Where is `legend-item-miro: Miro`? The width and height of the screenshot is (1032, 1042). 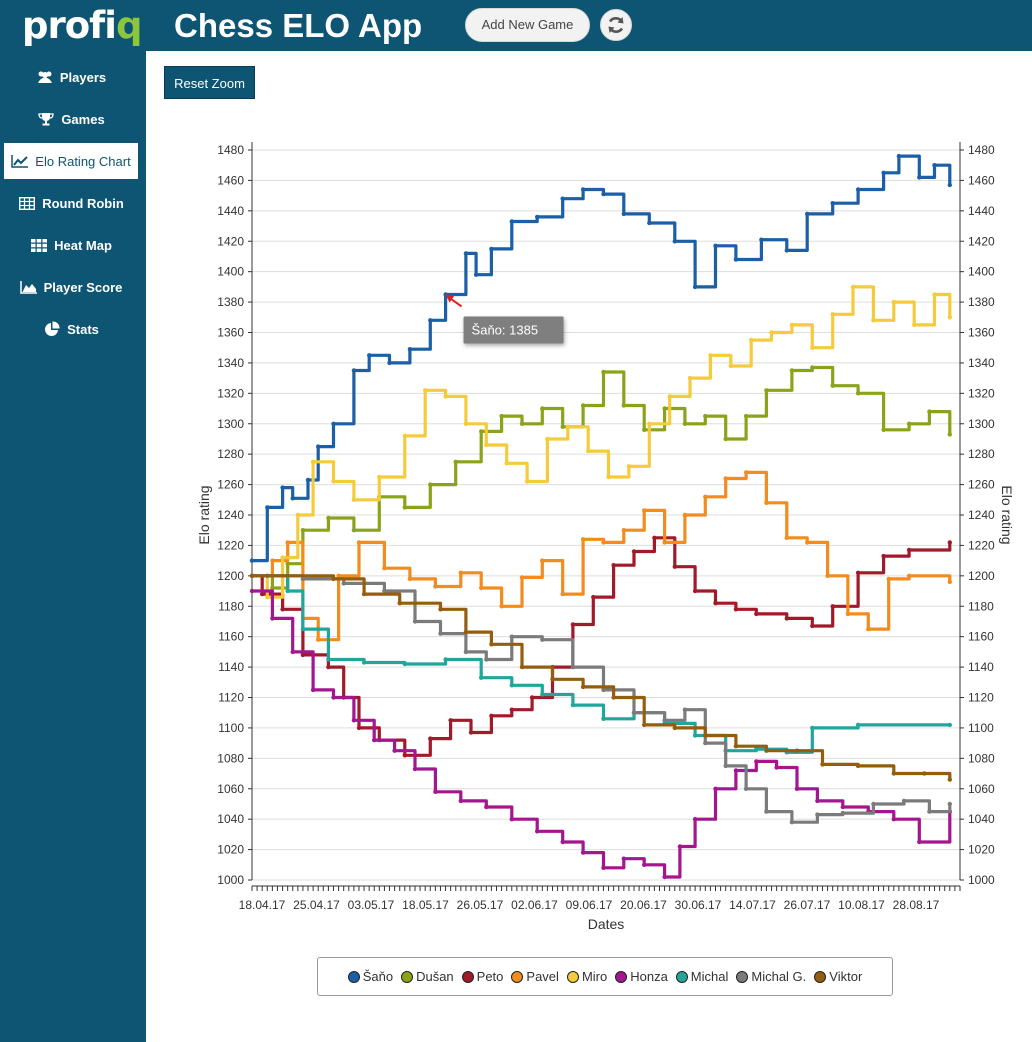
legend-item-miro: Miro is located at coordinates (586, 976).